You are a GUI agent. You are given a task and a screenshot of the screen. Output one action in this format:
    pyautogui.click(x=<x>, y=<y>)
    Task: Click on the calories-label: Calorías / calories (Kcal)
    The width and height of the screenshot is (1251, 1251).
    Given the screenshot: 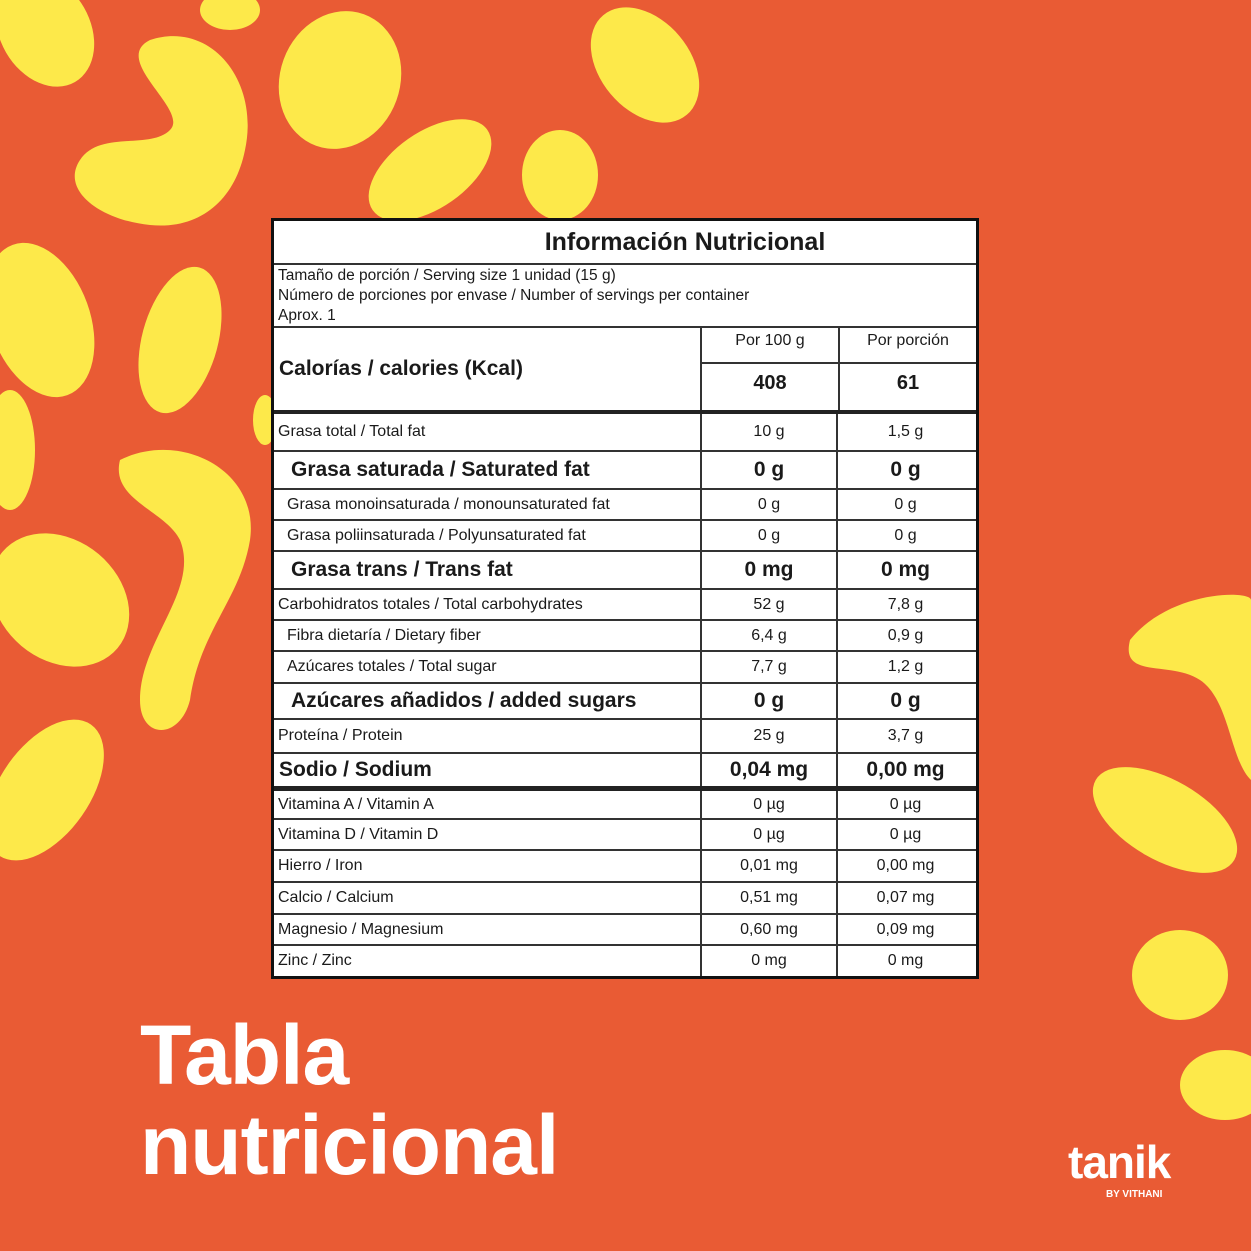 What is the action you would take?
    pyautogui.click(x=488, y=369)
    